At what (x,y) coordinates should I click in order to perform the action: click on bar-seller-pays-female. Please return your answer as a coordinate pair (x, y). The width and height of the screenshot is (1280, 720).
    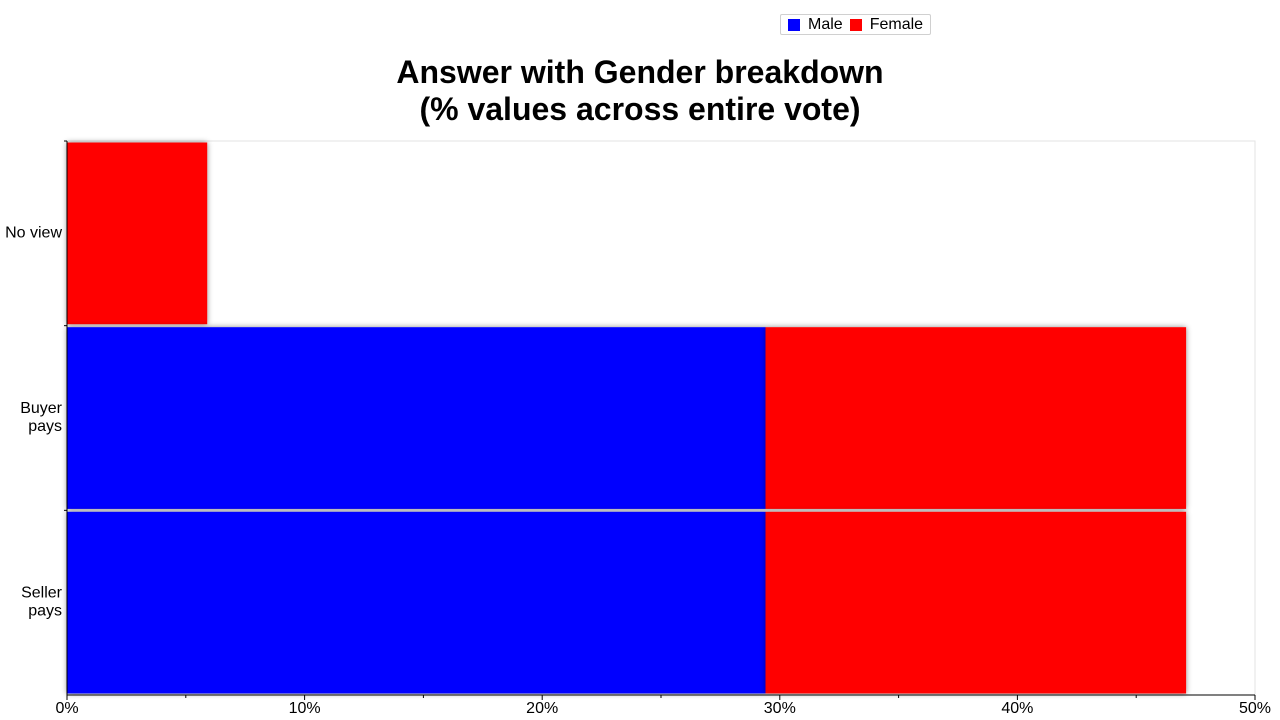
    Looking at the image, I should click on (976, 602).